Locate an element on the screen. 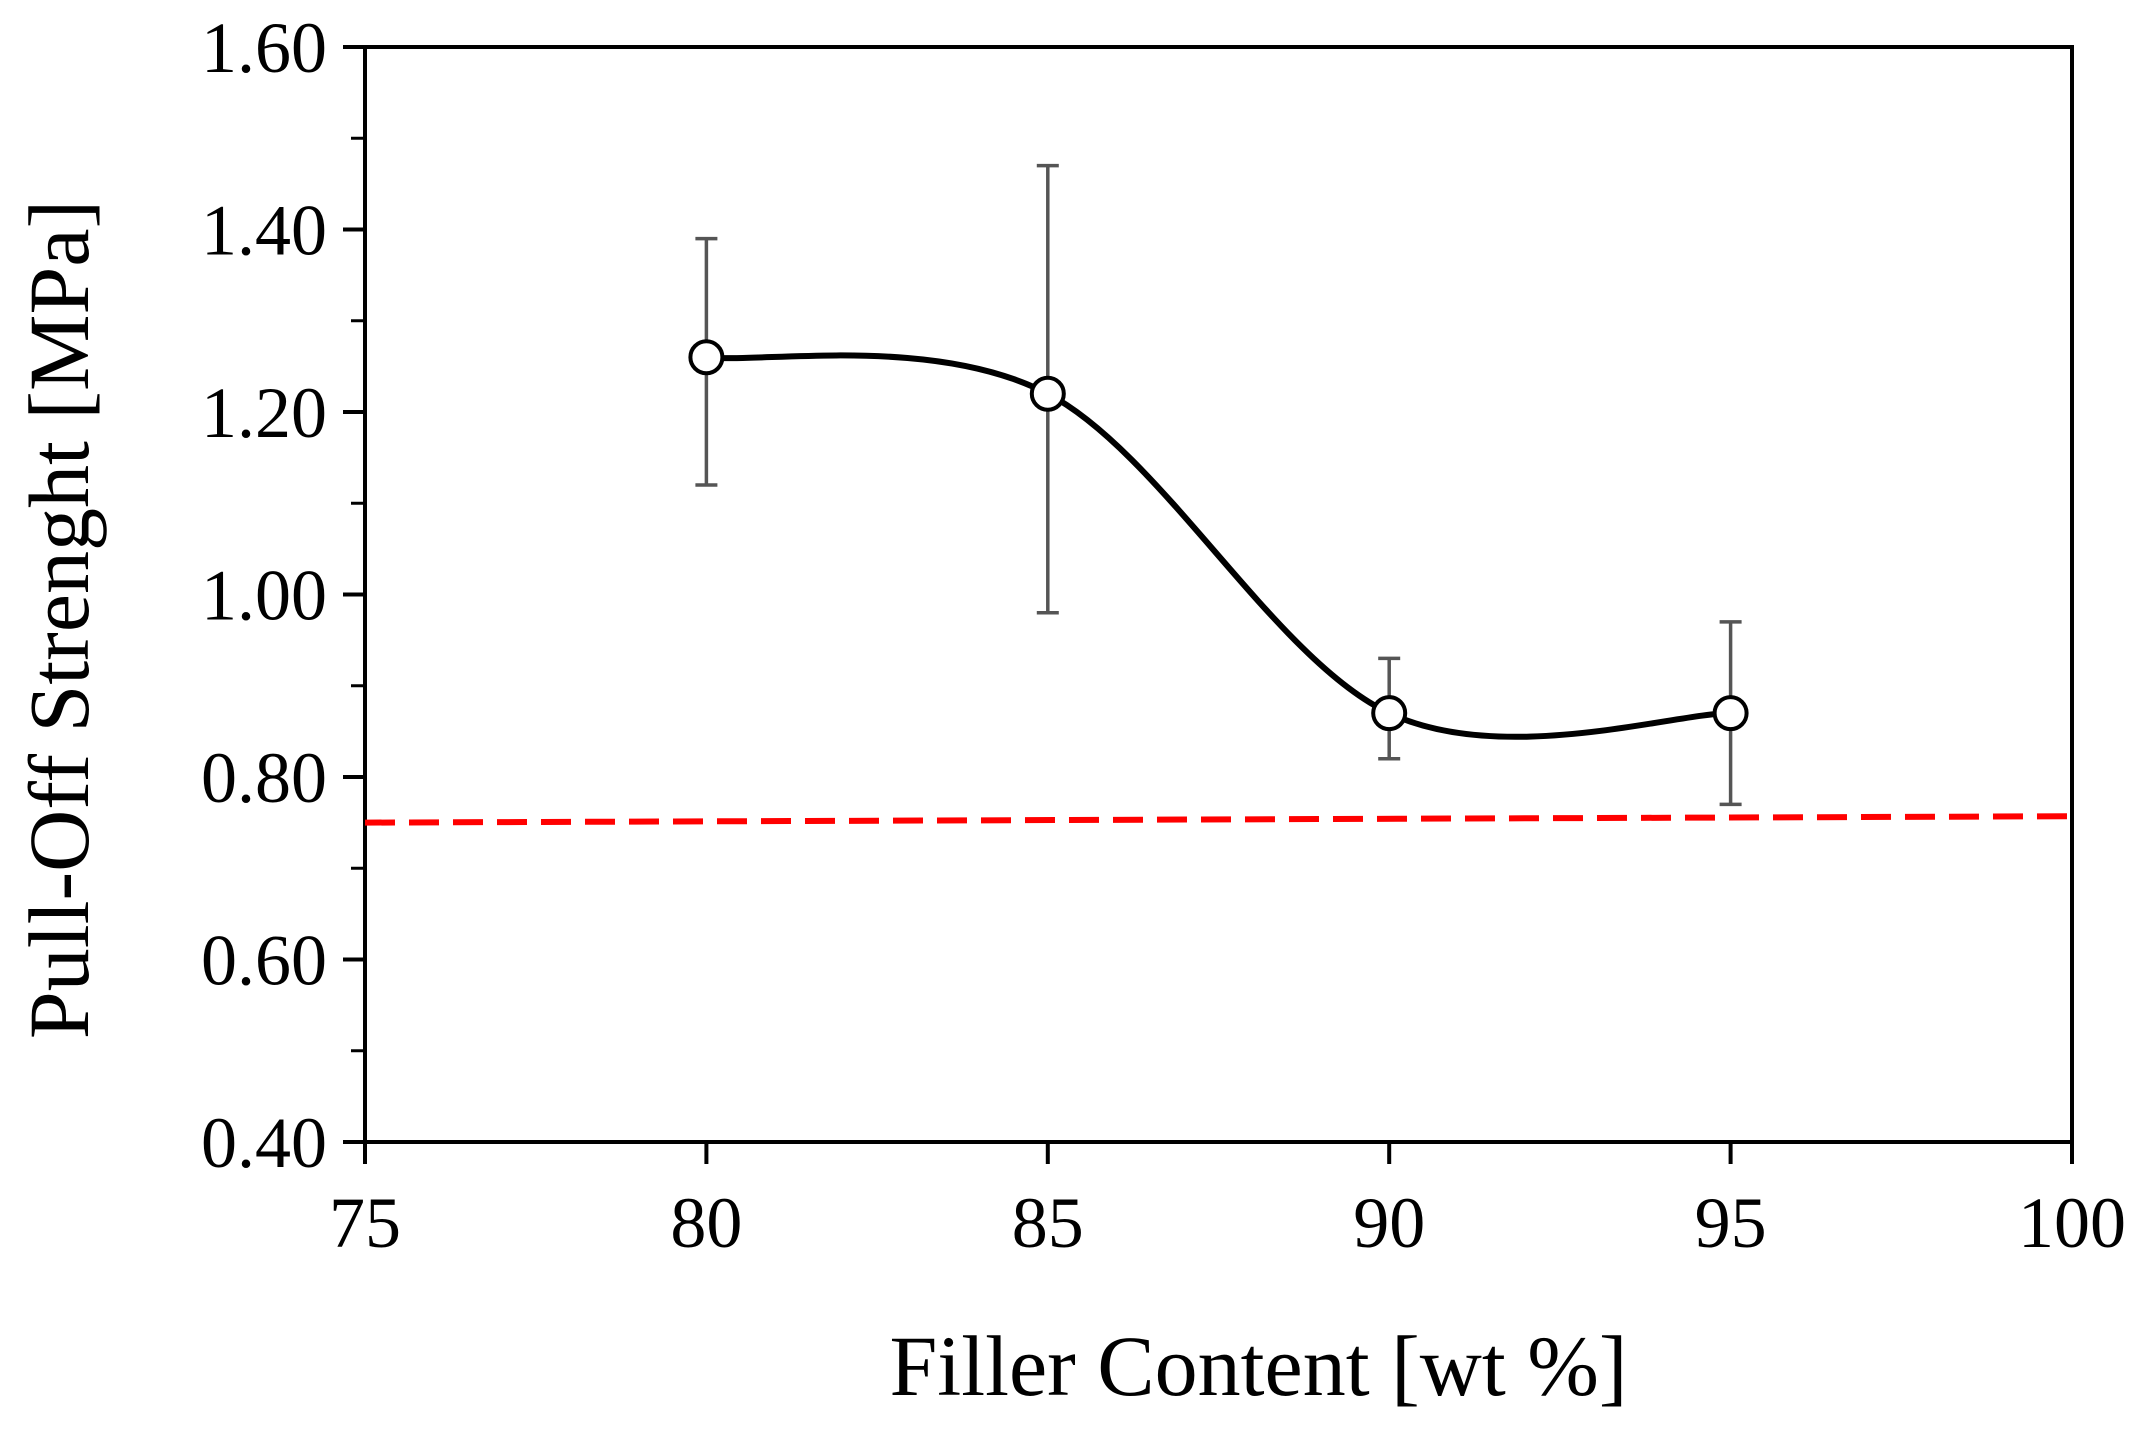 The width and height of the screenshot is (2142, 1439). x-tick-label: 75 is located at coordinates (365, 1223).